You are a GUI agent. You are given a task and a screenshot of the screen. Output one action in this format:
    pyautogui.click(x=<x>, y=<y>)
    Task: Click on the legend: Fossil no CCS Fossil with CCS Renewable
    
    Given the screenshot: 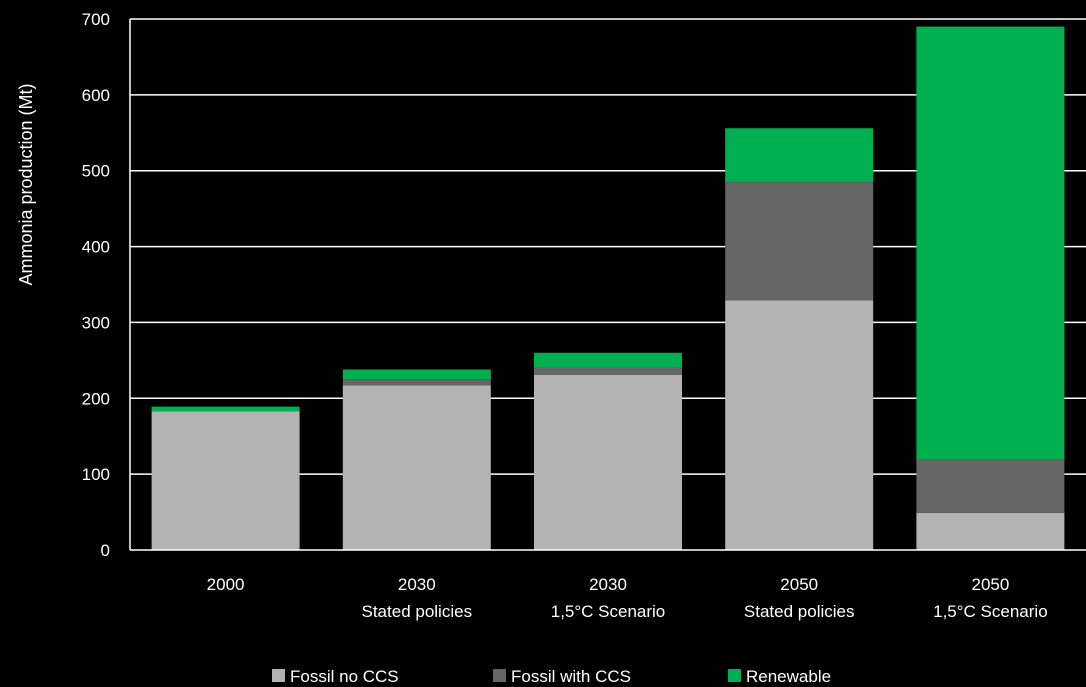 What is the action you would take?
    pyautogui.click(x=551, y=676)
    